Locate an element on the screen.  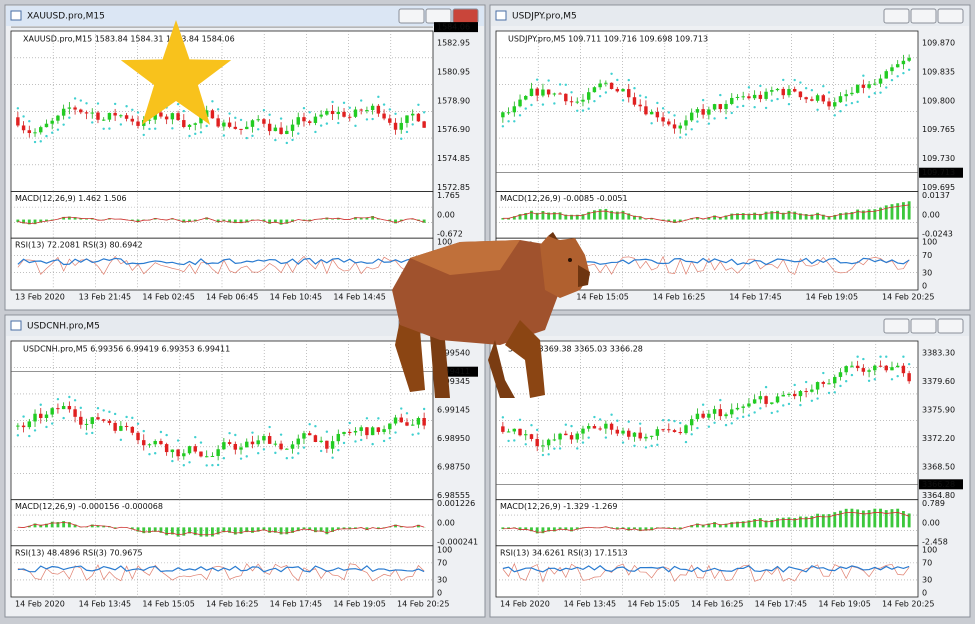
price-tick-label: 6.98950 is located at coordinates (453, 438).